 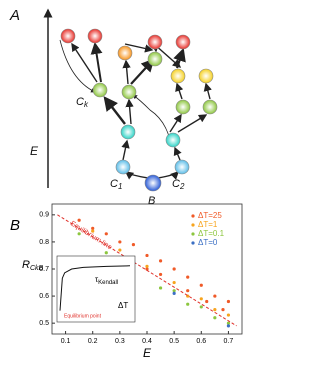 I want to click on node-label: C1, so click(x=116, y=184).